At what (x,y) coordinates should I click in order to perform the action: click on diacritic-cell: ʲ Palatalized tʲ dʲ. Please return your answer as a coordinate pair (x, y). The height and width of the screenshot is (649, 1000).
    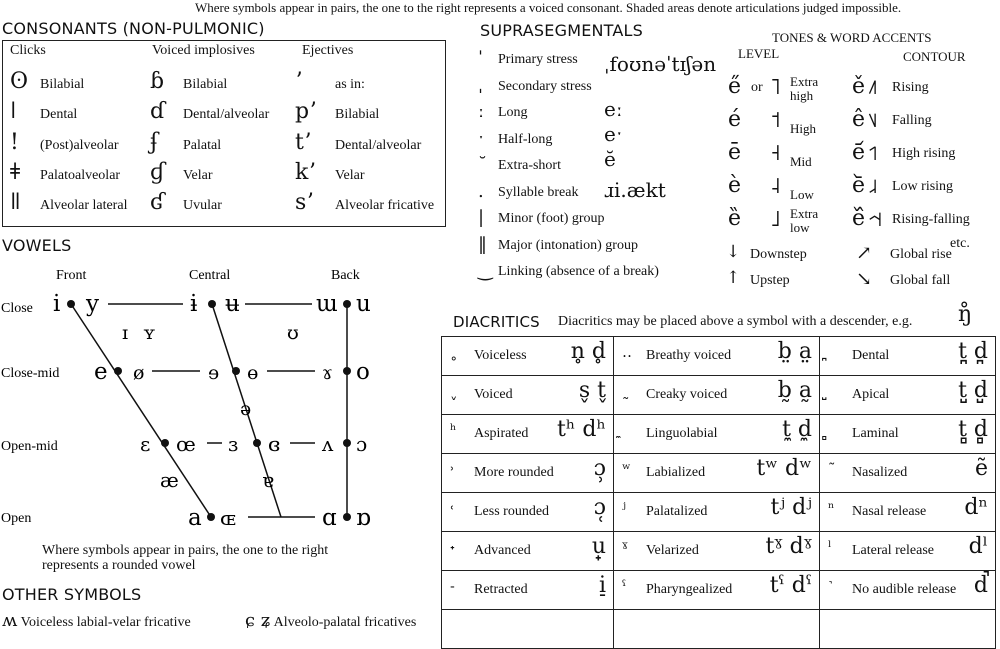
    Looking at the image, I should click on (716, 512).